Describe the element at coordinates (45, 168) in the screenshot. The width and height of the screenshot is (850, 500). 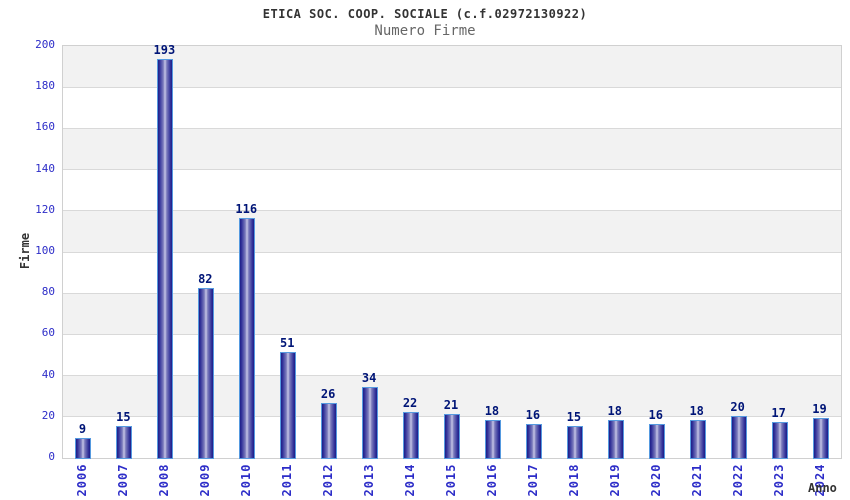
I see `y-tick-label: 140` at that location.